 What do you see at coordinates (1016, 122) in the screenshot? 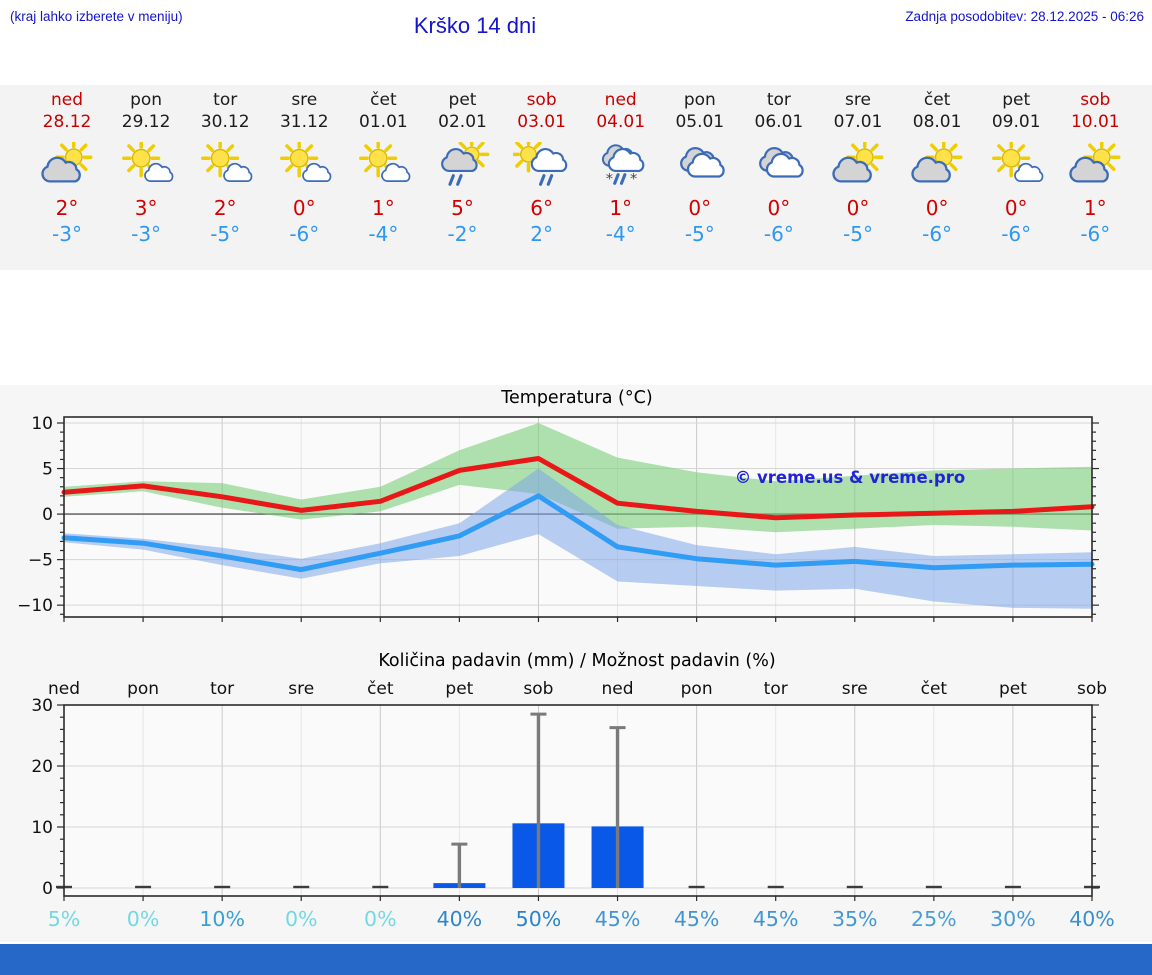
I see `day-date: 09.01` at bounding box center [1016, 122].